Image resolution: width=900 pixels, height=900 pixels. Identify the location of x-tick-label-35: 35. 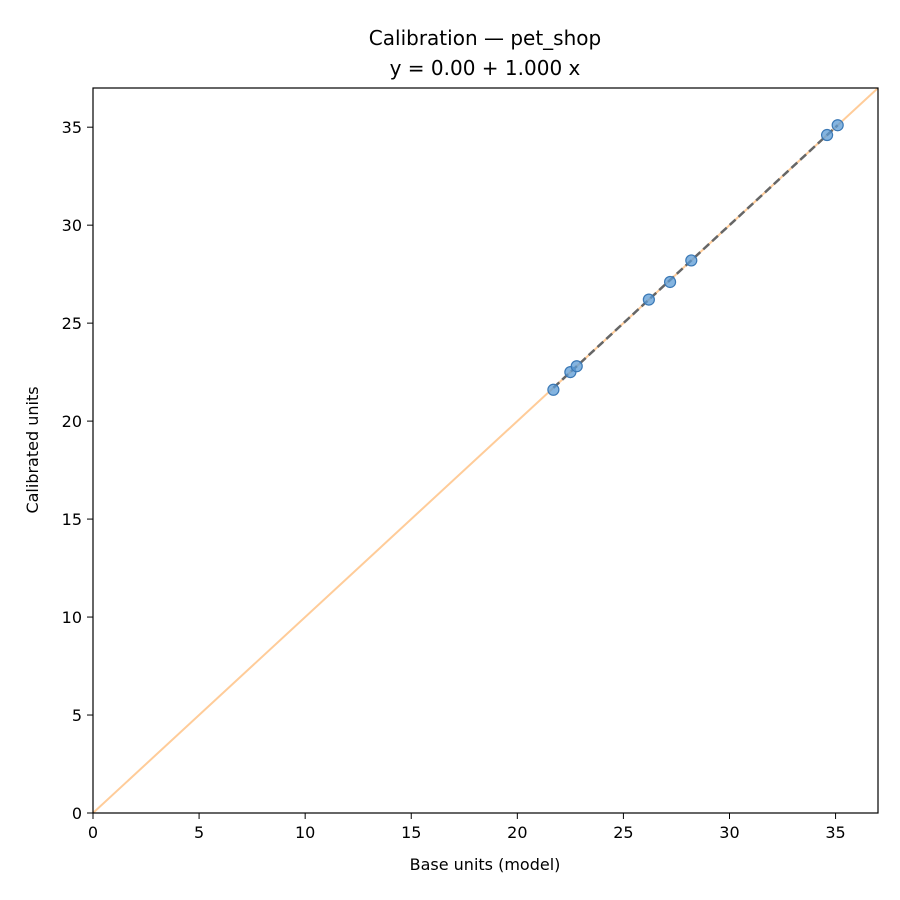
(835, 832).